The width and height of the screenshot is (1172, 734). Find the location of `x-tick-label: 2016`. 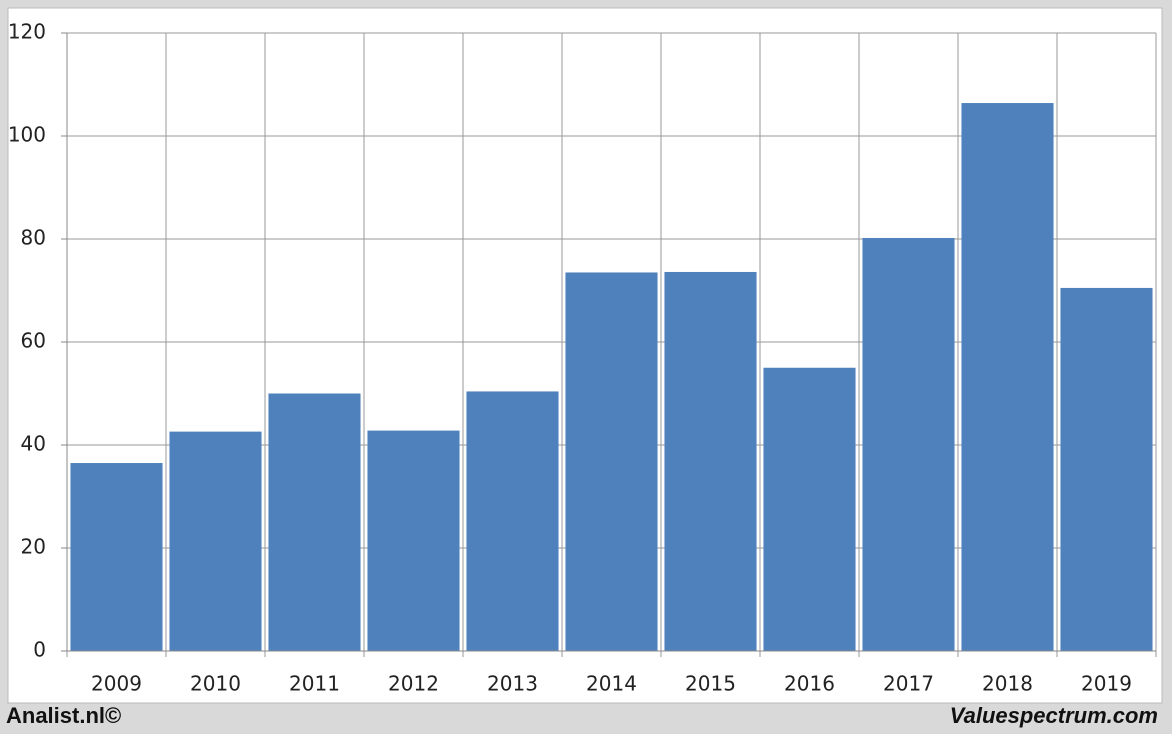

x-tick-label: 2016 is located at coordinates (809, 684).